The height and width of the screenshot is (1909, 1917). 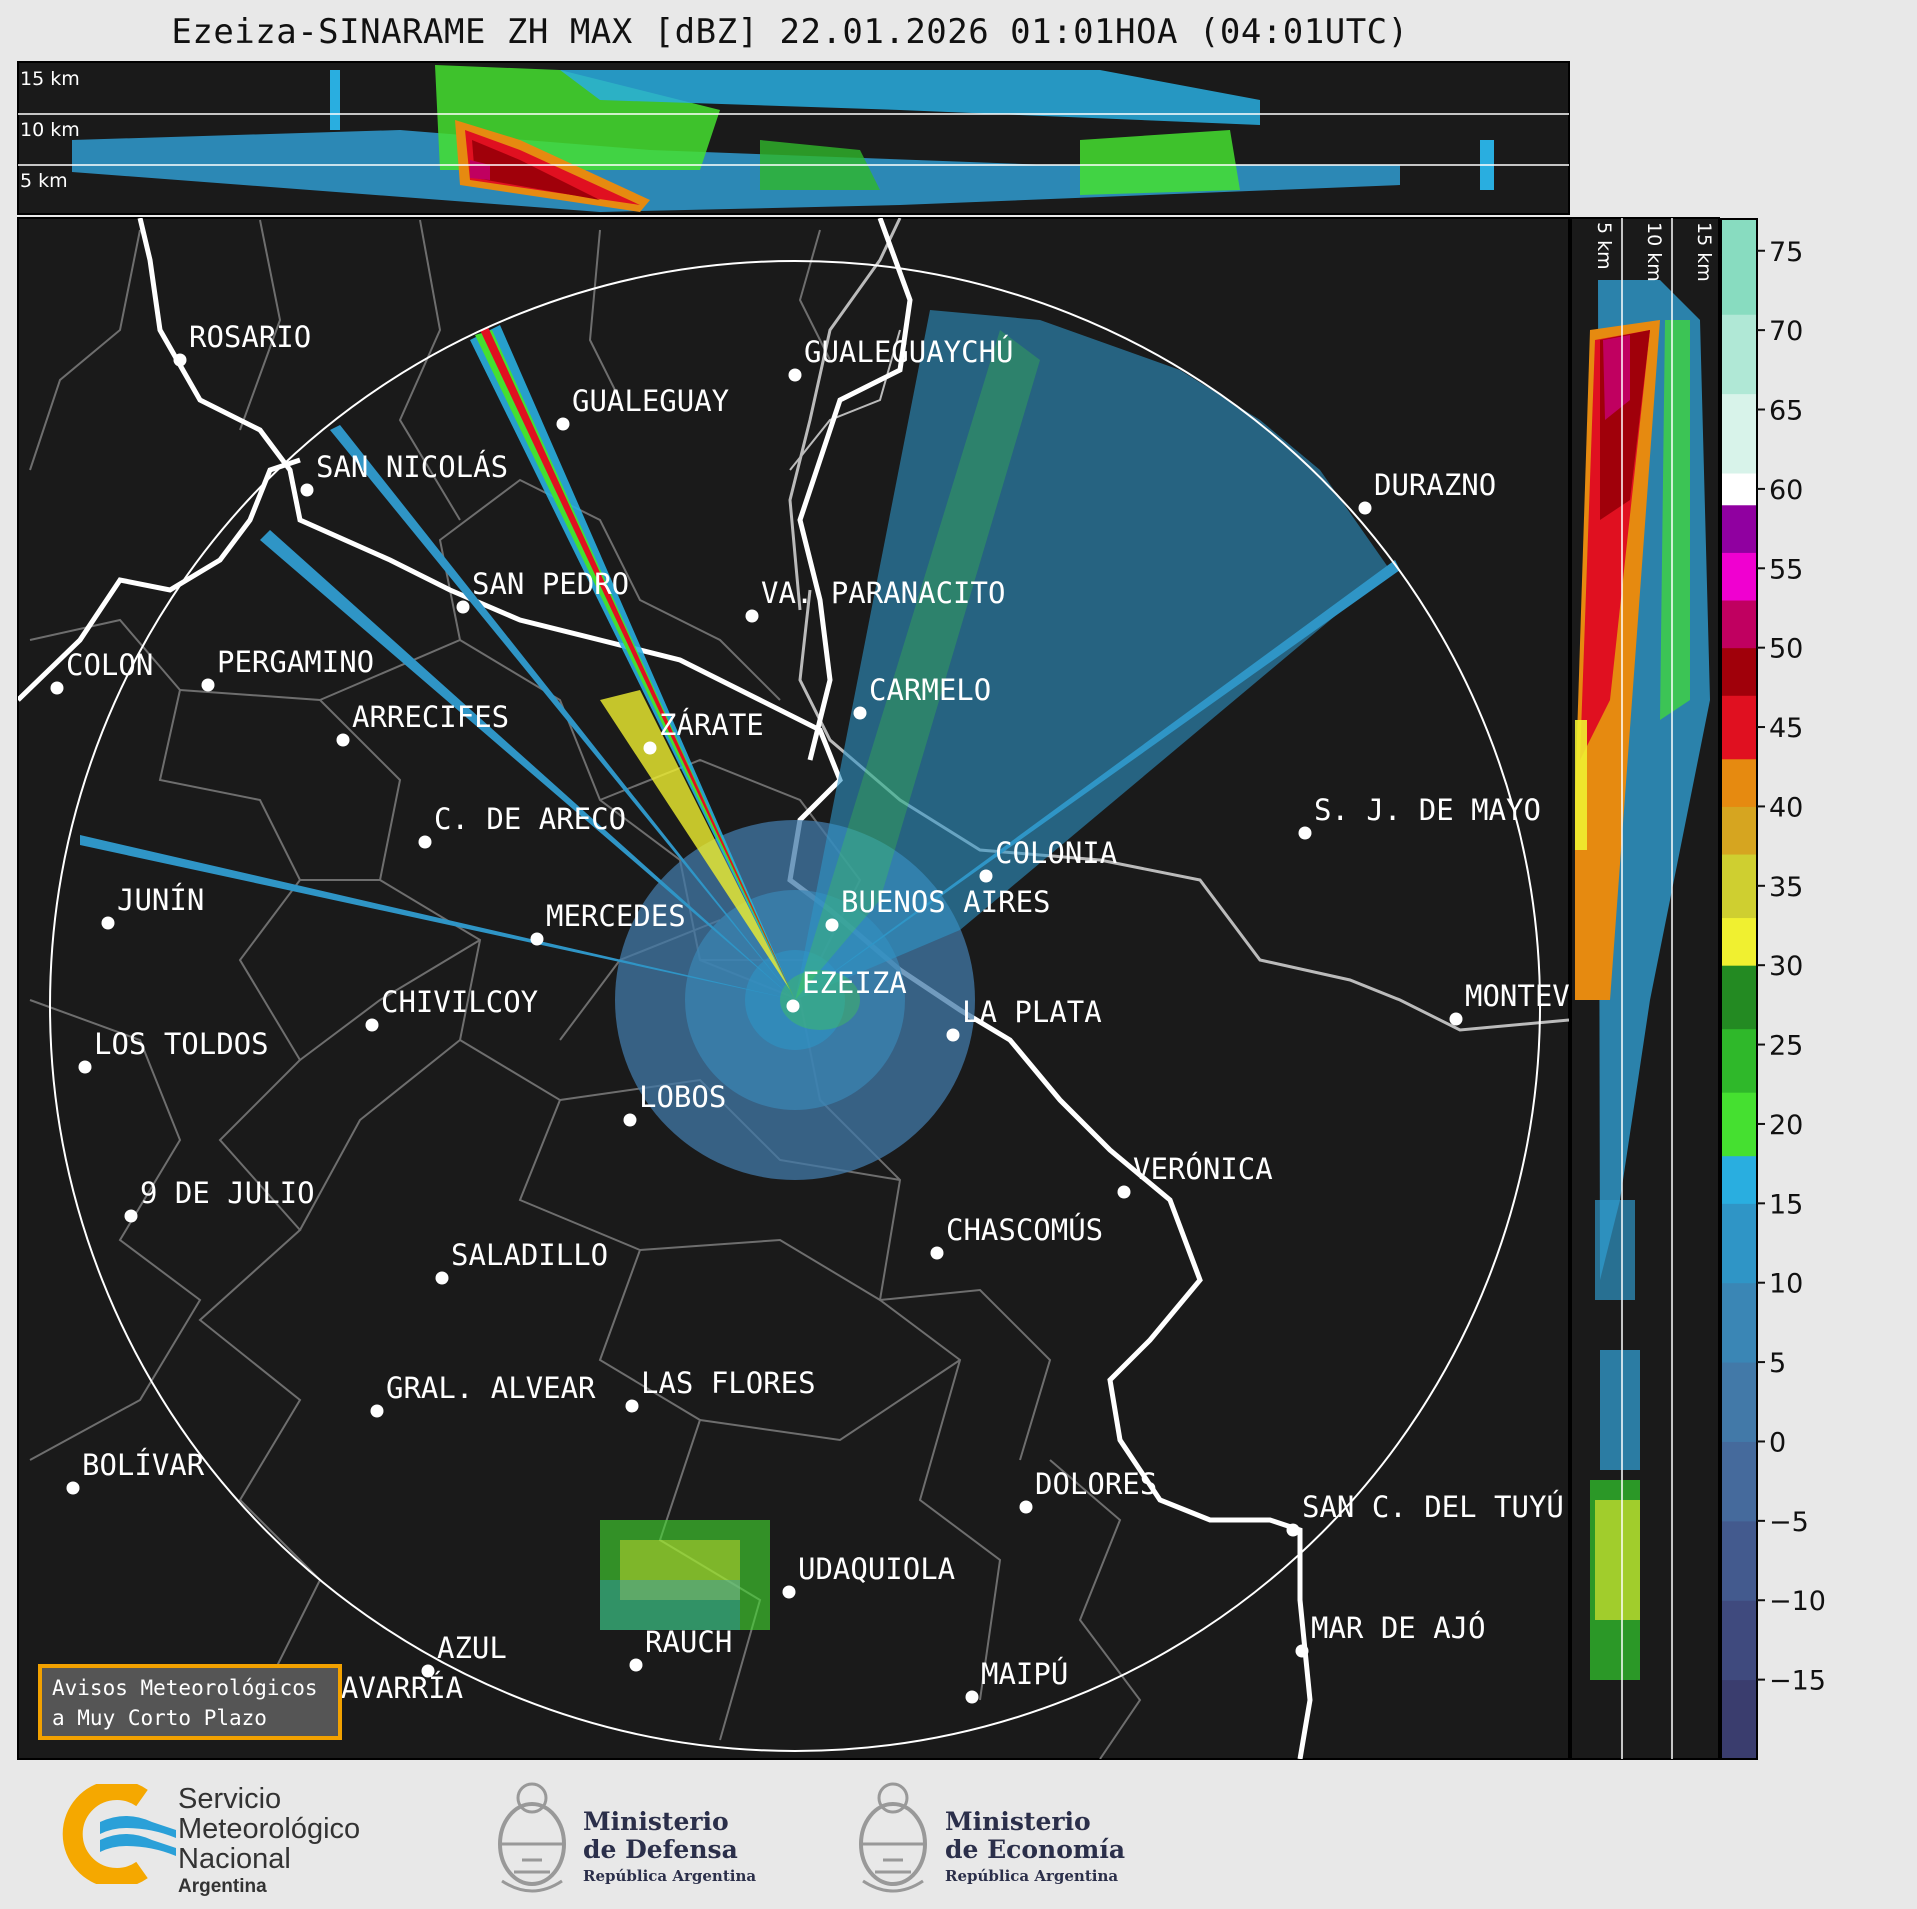 I want to click on colorbar-tick-label: 55, so click(x=1786, y=569).